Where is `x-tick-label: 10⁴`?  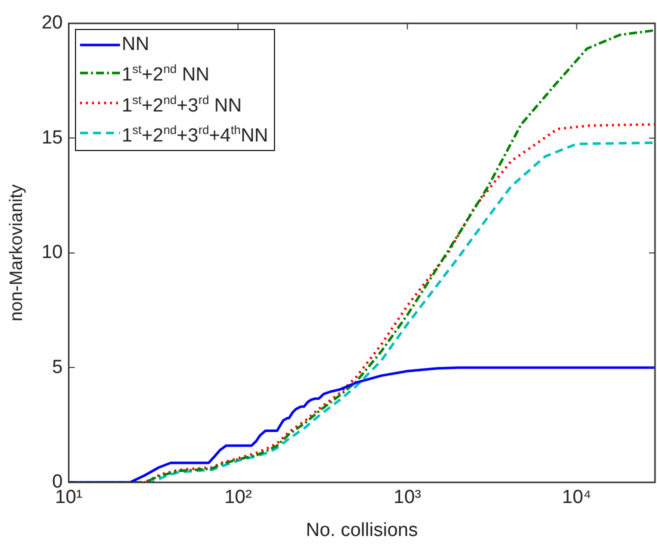
x-tick-label: 10⁴ is located at coordinates (577, 497).